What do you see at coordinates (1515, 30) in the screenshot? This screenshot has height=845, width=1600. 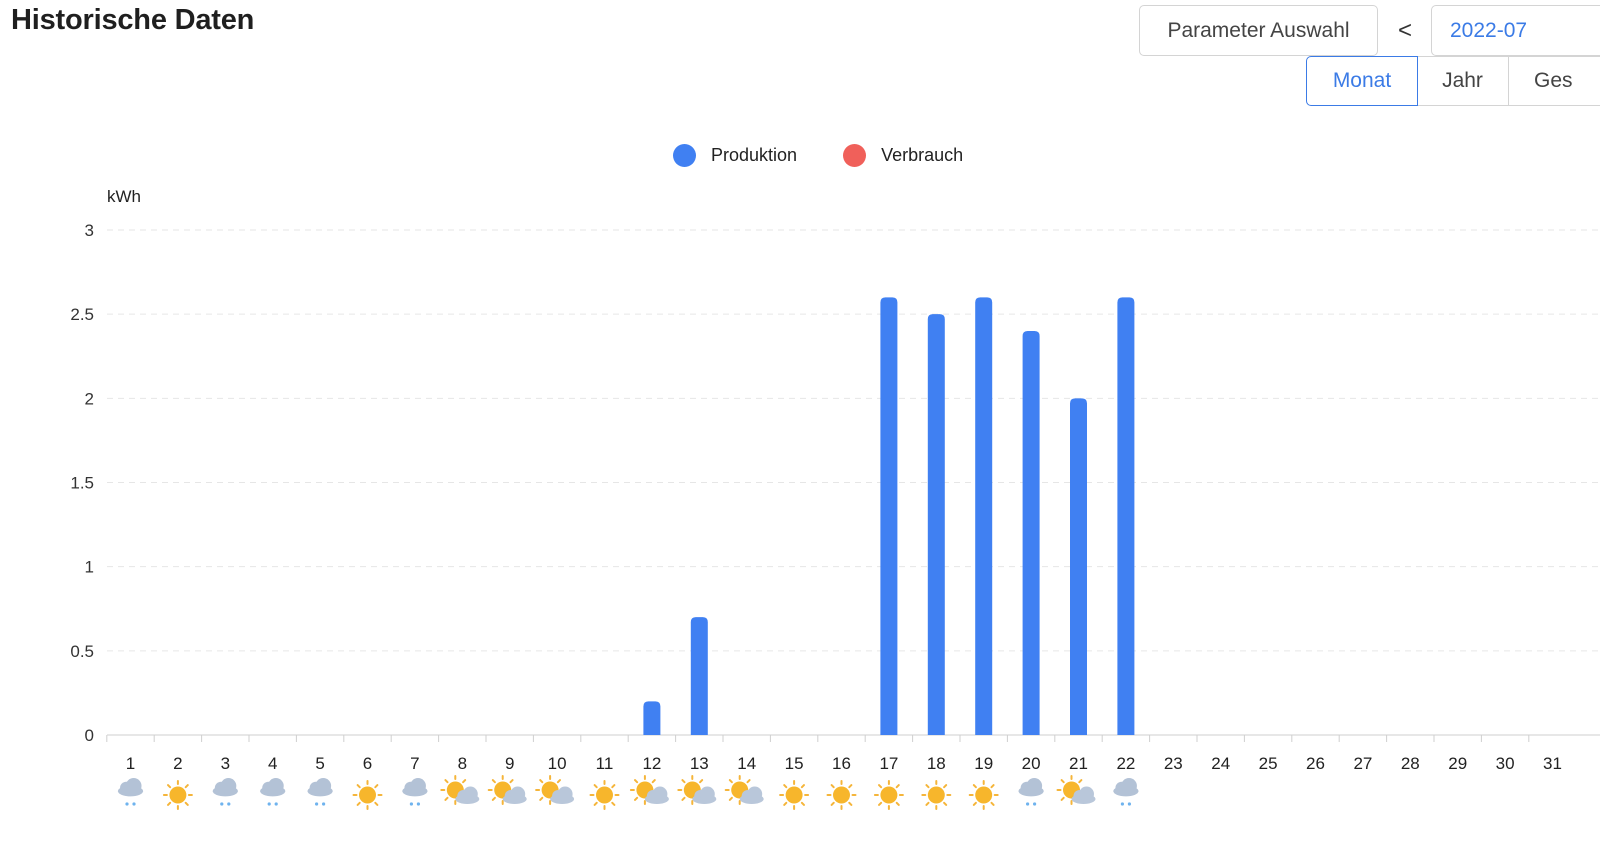 I see `period-picker: 2022-07` at bounding box center [1515, 30].